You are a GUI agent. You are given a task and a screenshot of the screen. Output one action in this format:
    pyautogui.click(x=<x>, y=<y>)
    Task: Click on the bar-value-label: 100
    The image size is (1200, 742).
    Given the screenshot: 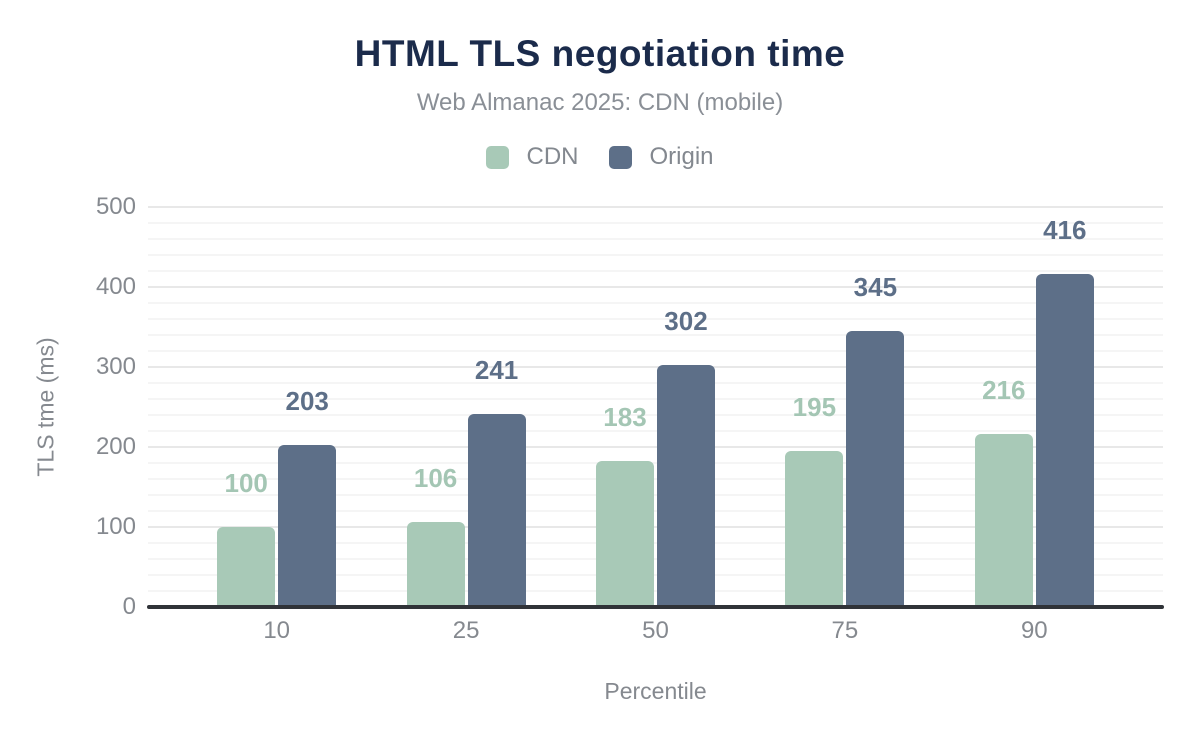 What is the action you would take?
    pyautogui.click(x=246, y=483)
    